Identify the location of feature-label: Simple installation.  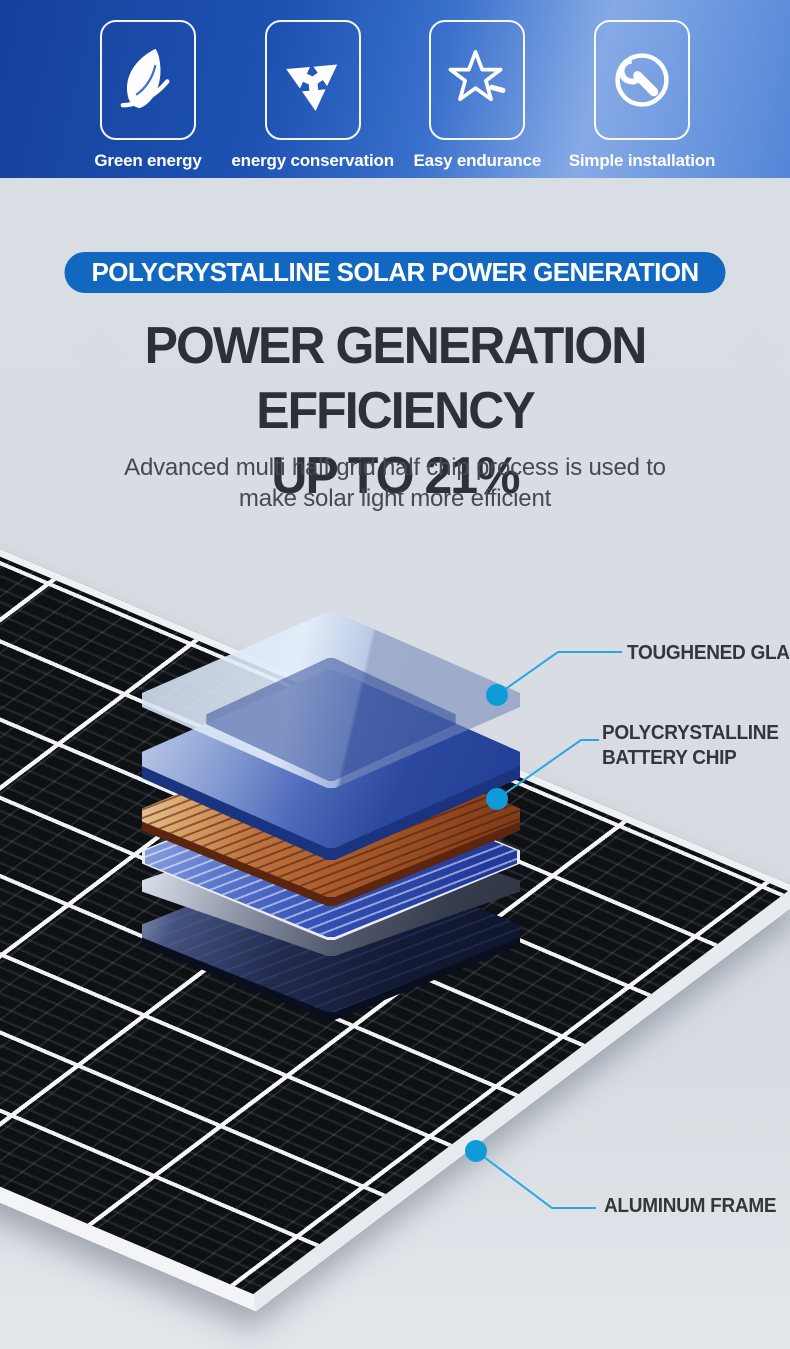
(642, 160).